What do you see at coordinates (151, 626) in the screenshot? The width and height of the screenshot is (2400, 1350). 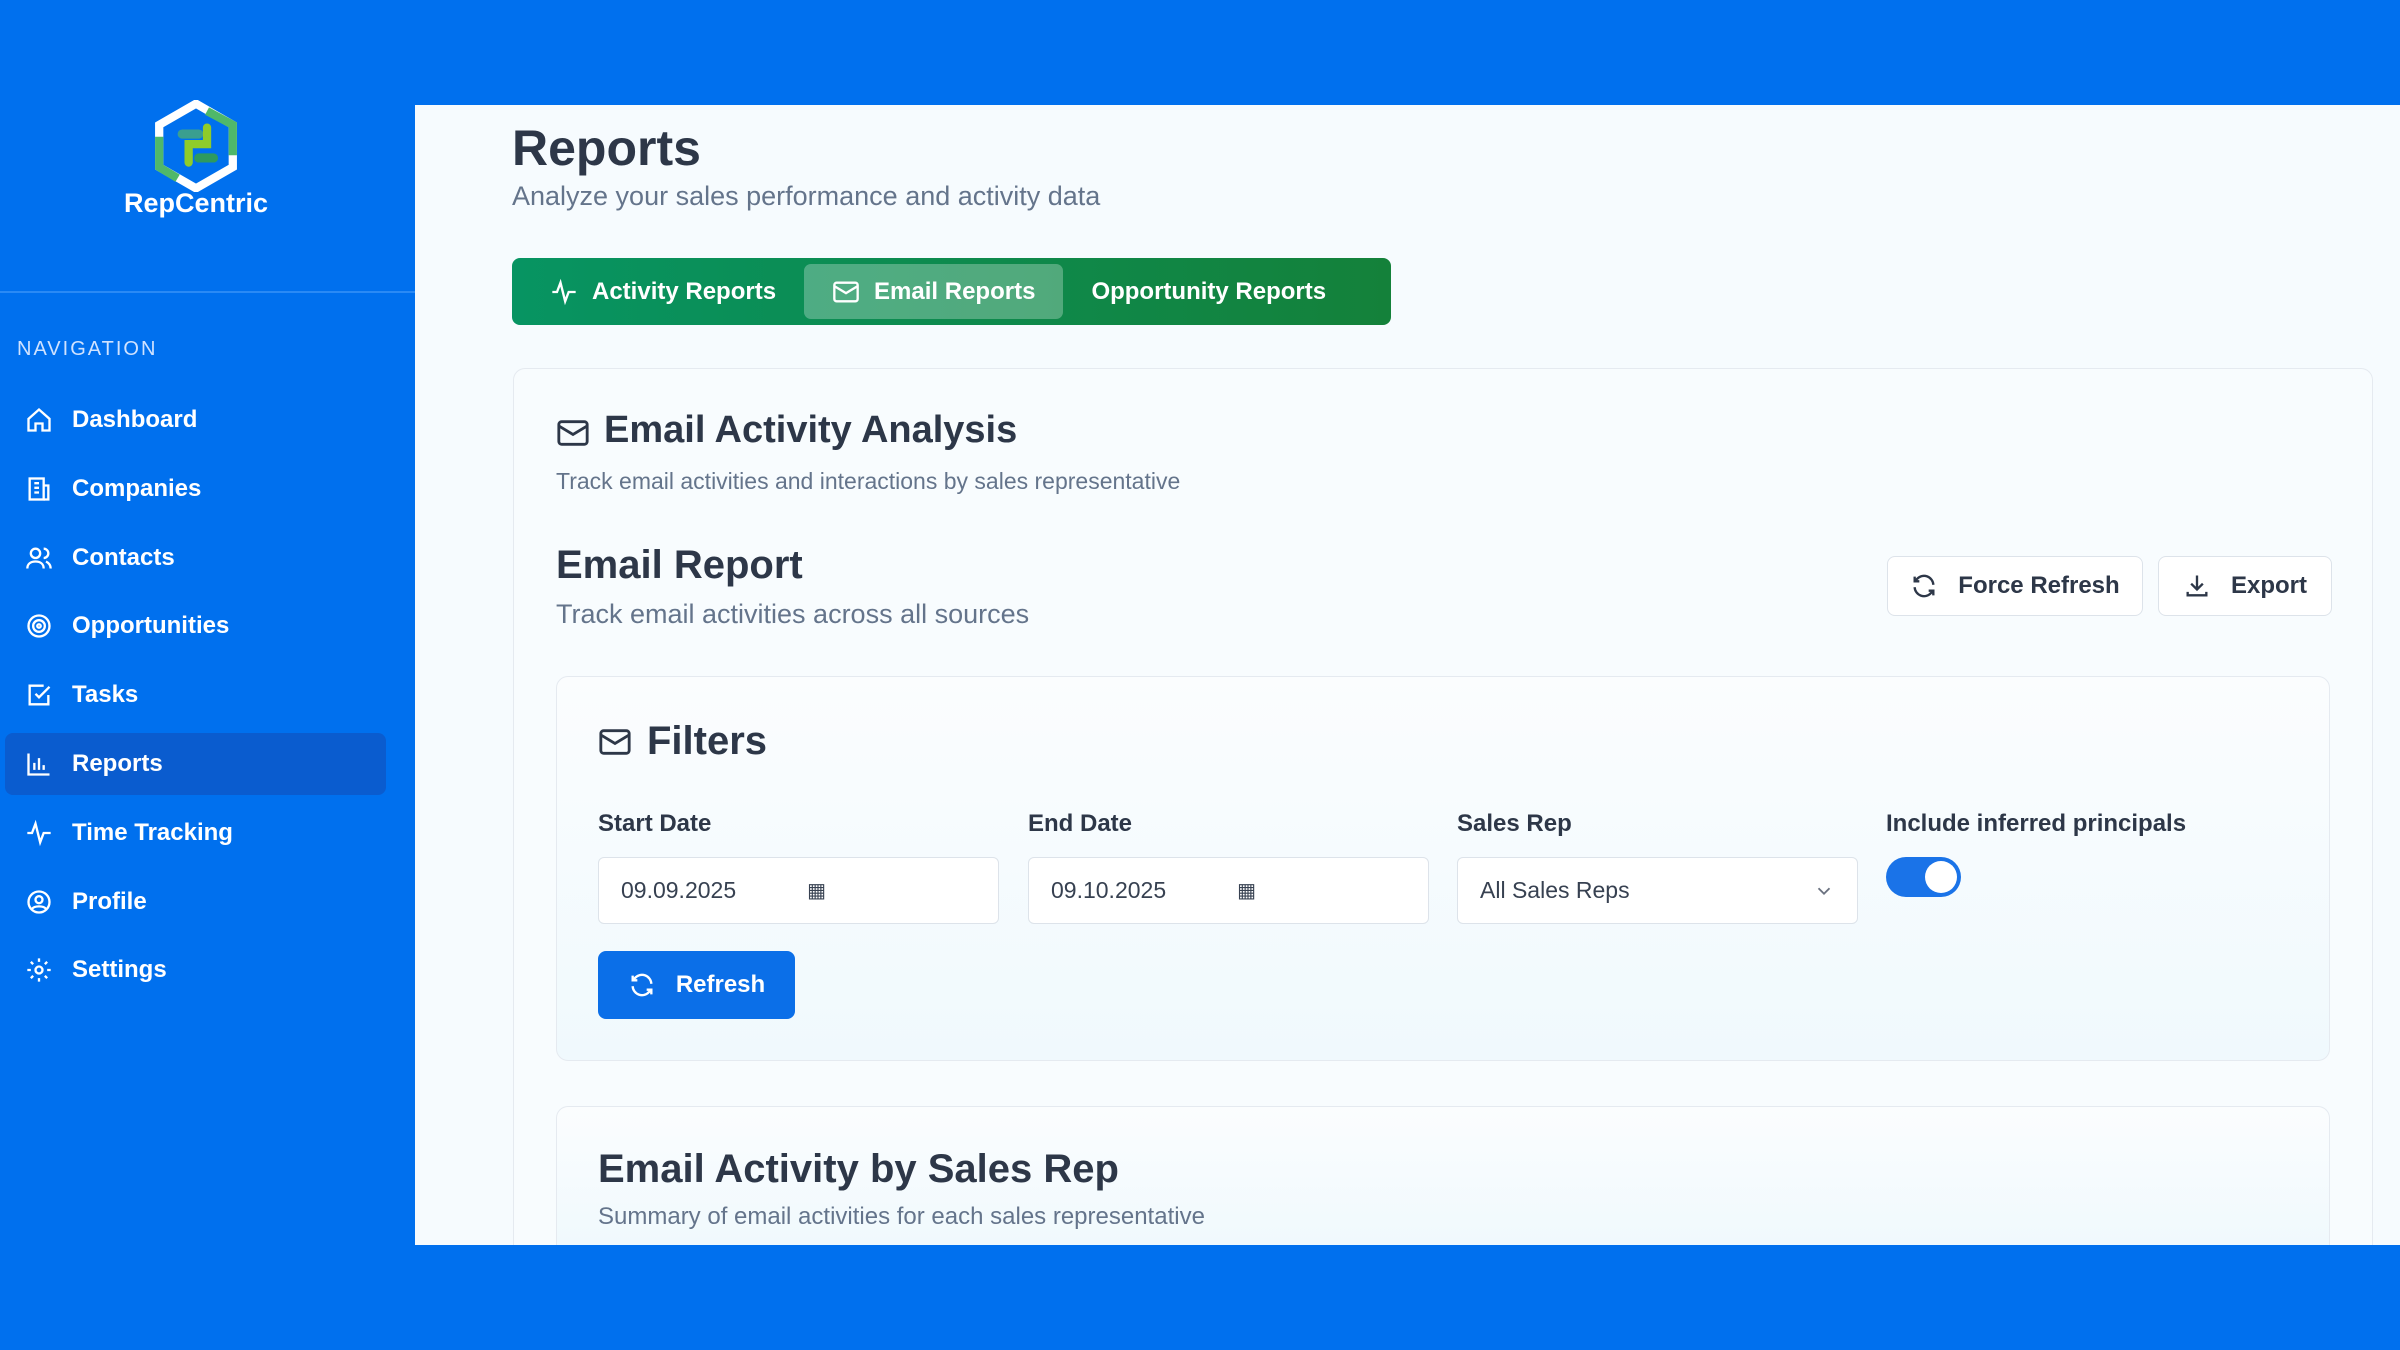 I see `sidebar-item-label: Opportunities` at bounding box center [151, 626].